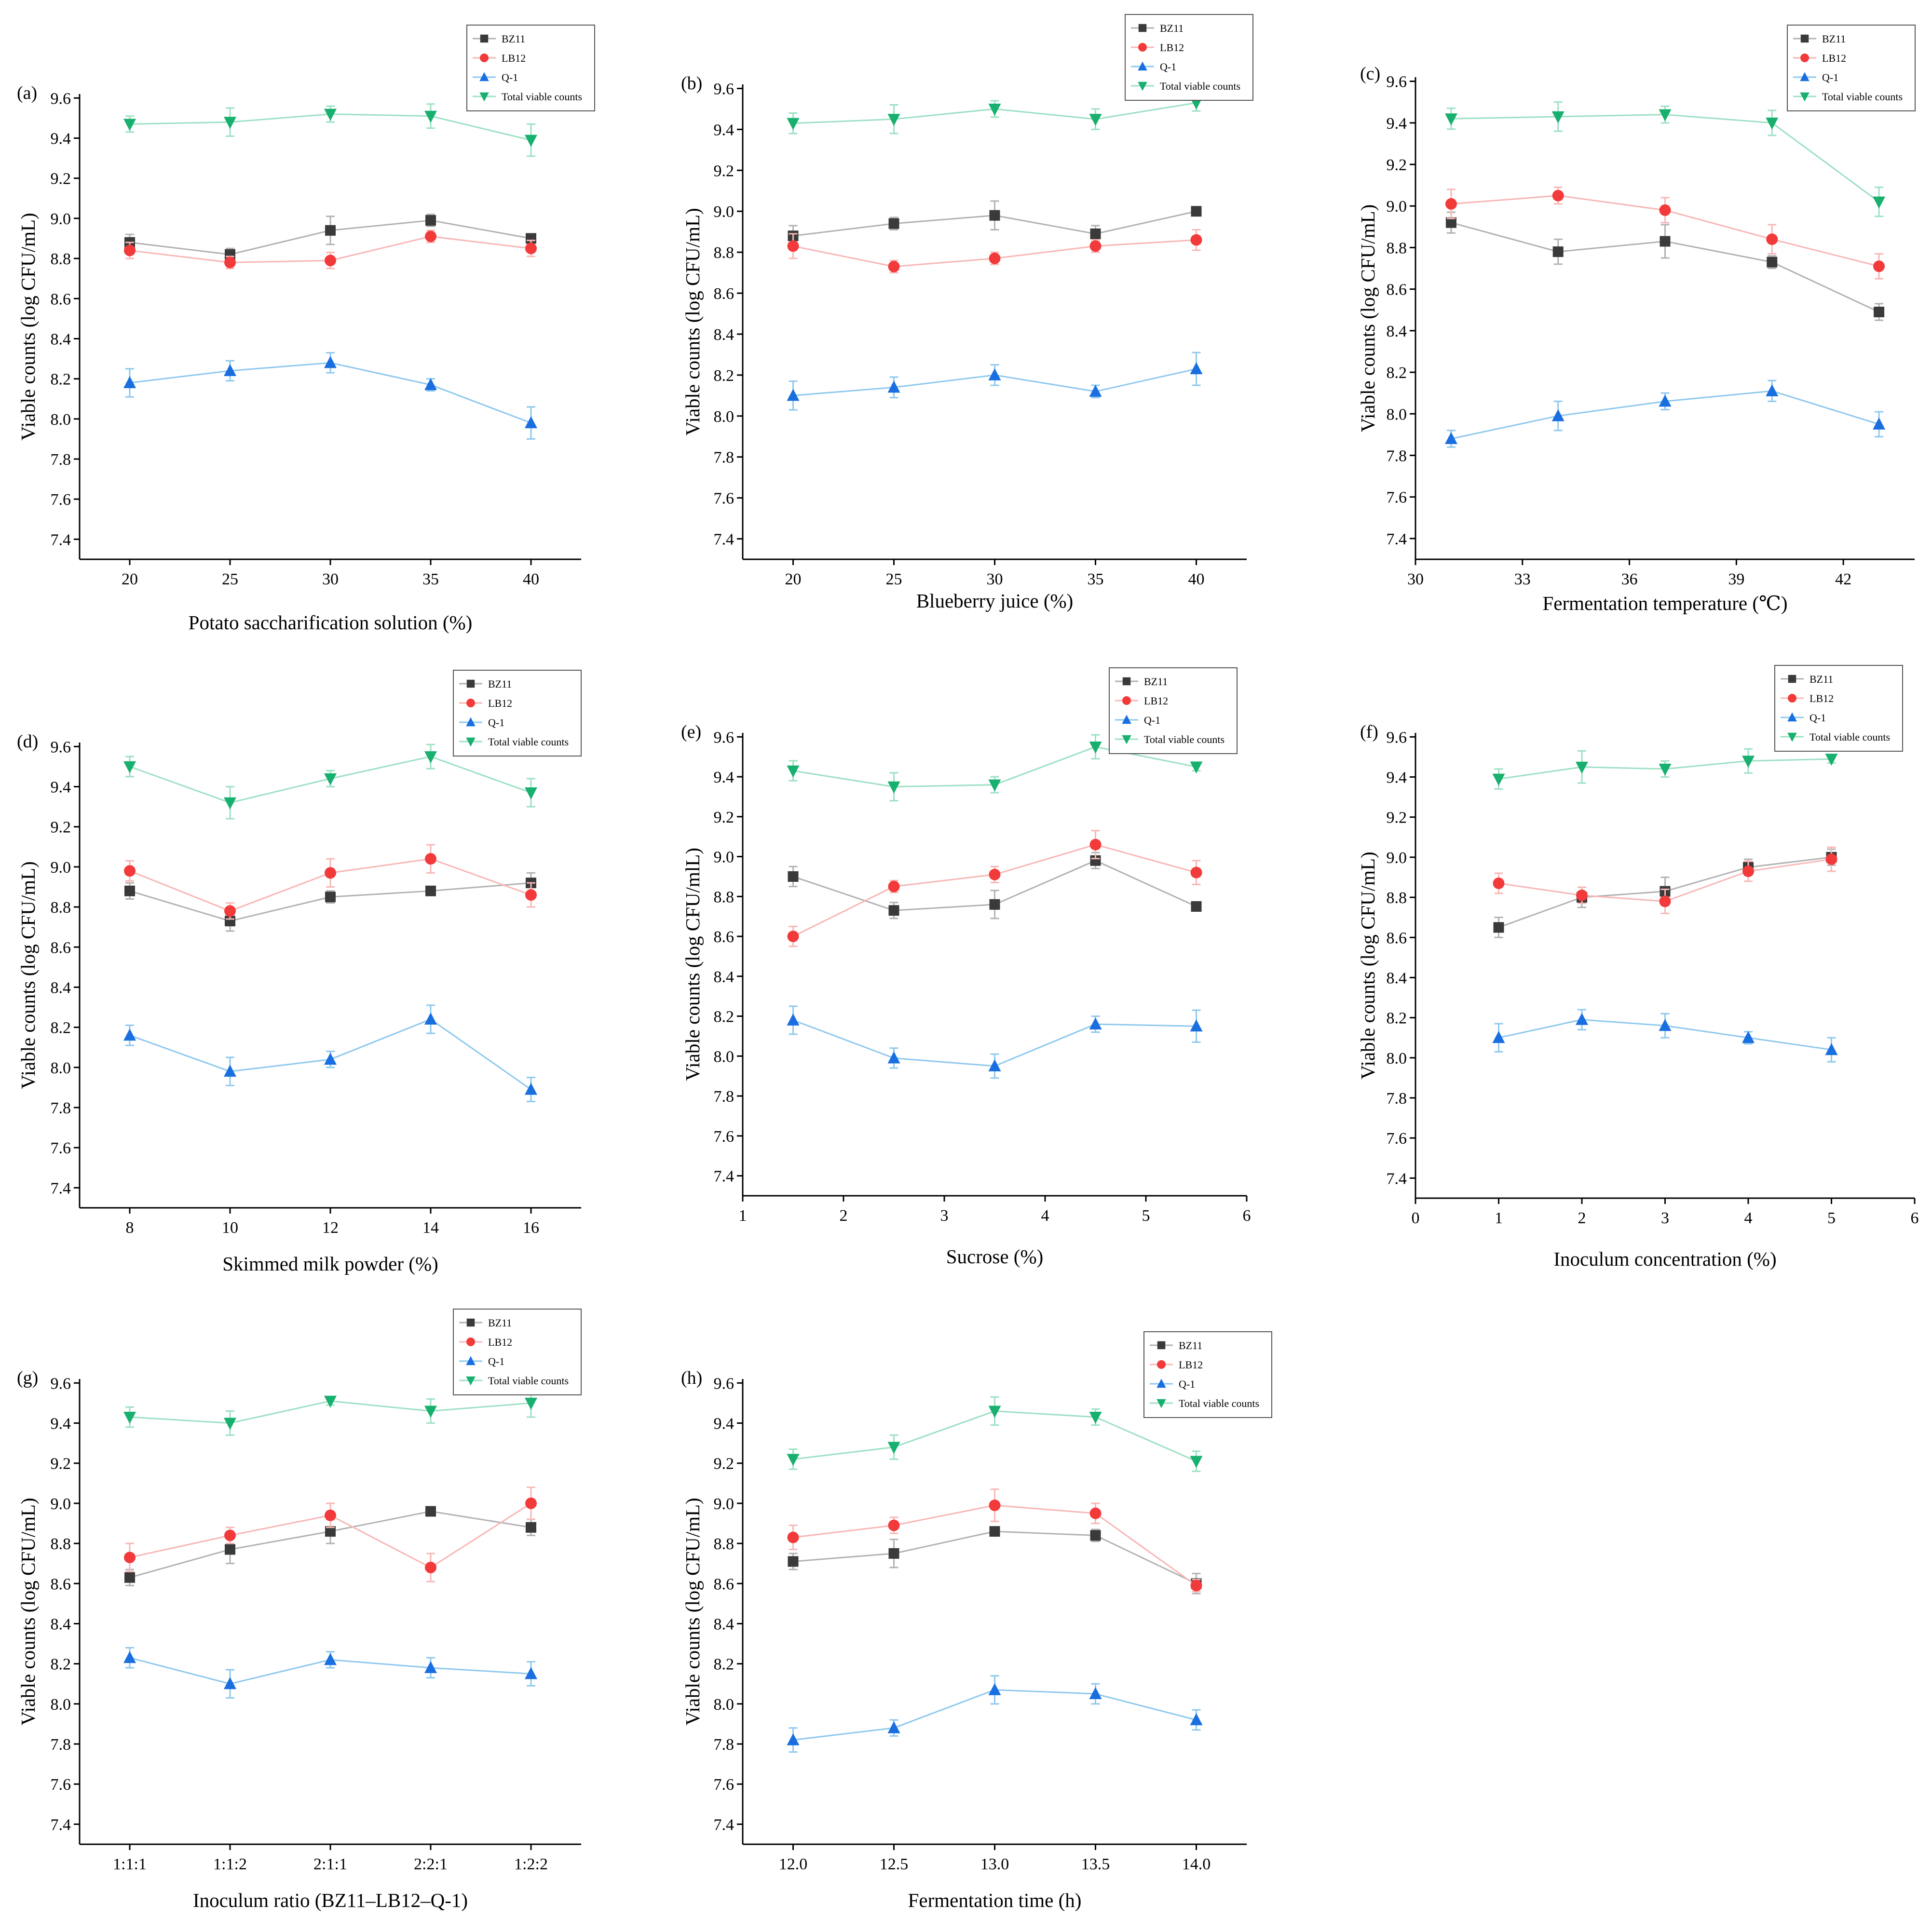 This screenshot has width=1932, height=1919. What do you see at coordinates (230, 1228) in the screenshot?
I see `x-tick-label: 10` at bounding box center [230, 1228].